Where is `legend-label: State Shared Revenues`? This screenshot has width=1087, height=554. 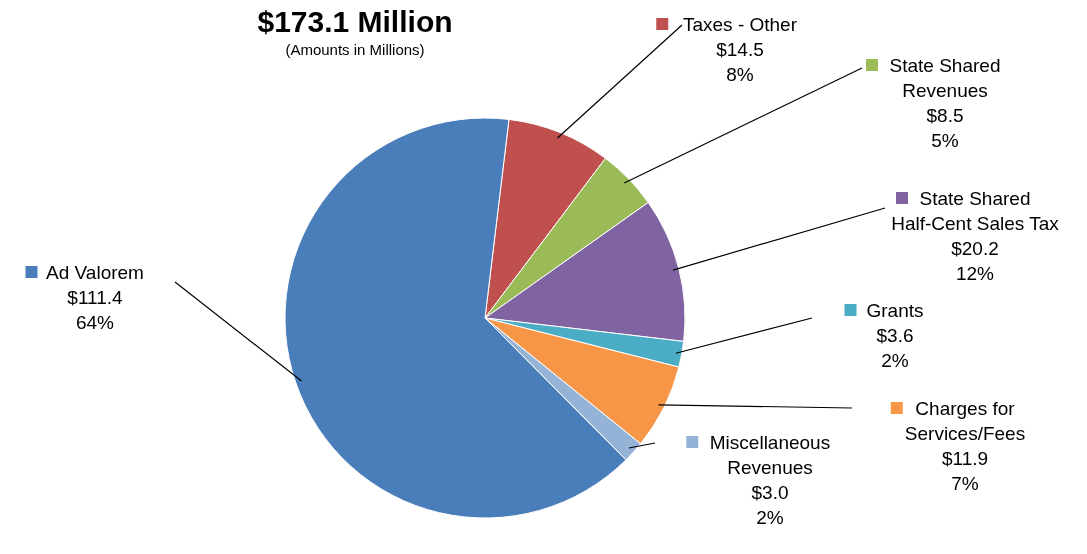
legend-label: State Shared Revenues is located at coordinates (945, 78).